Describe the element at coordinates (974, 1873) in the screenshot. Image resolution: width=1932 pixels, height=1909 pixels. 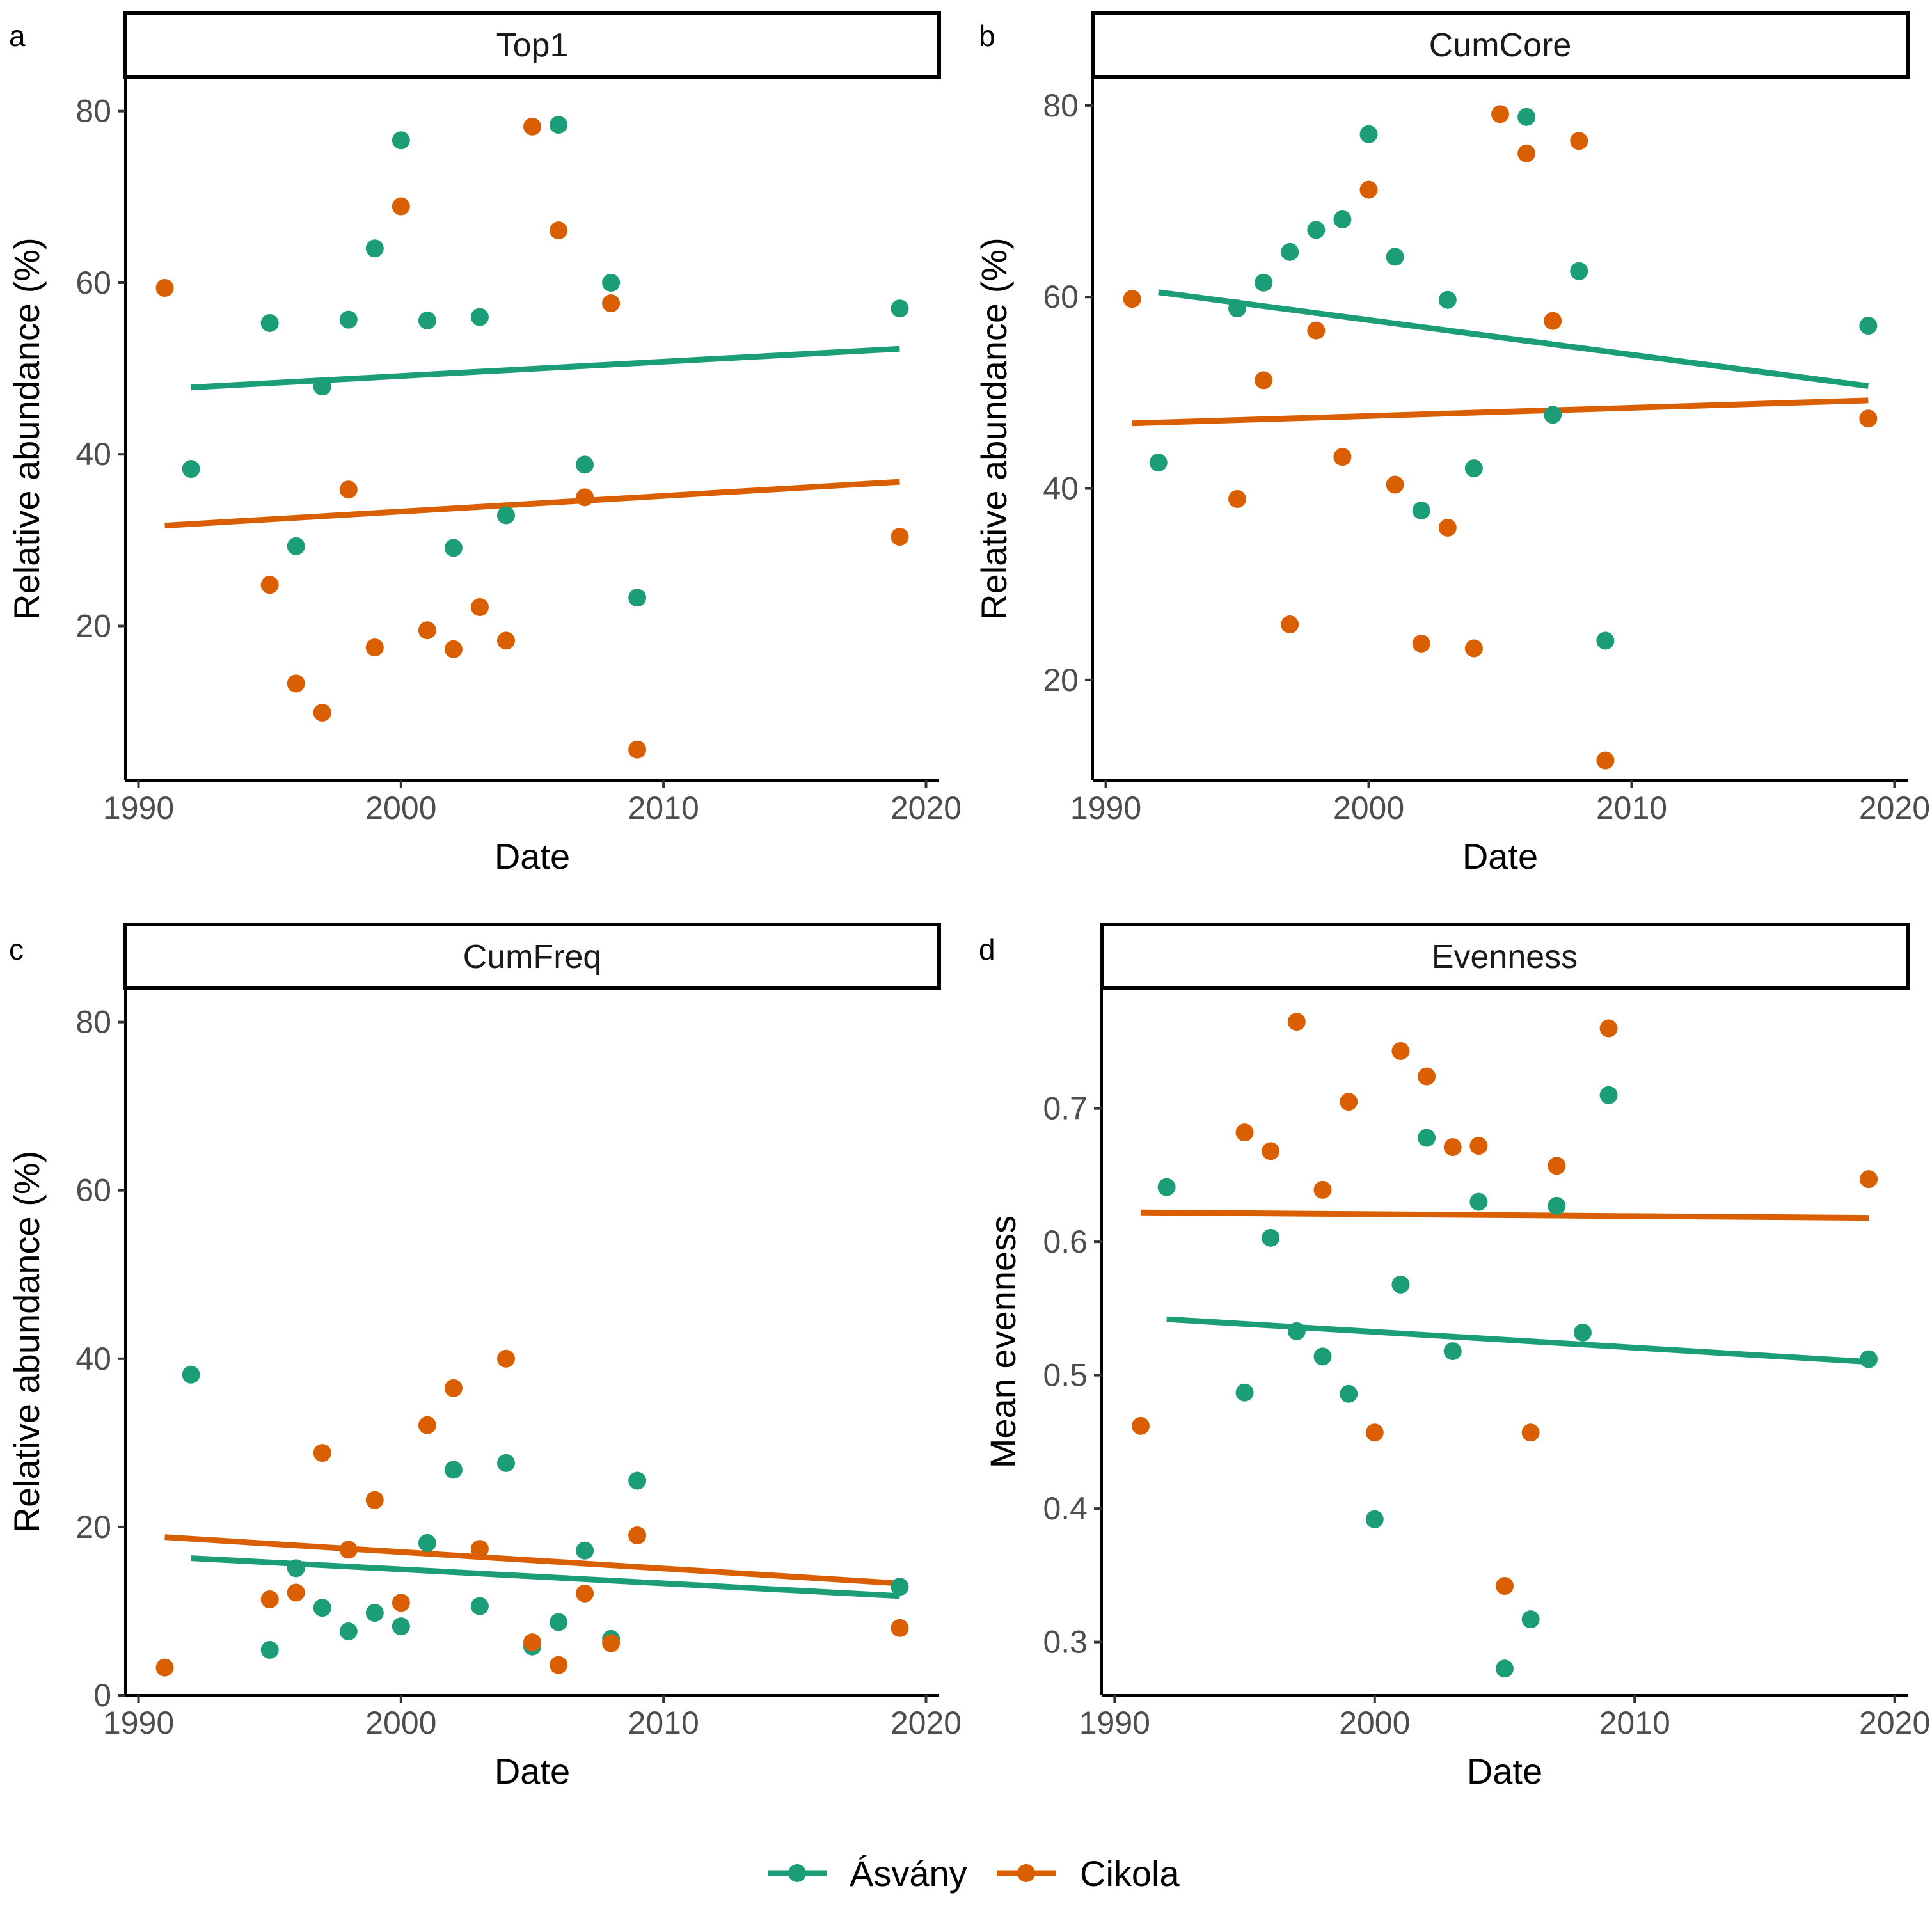
I see `legend: Ásvány Cikola` at that location.